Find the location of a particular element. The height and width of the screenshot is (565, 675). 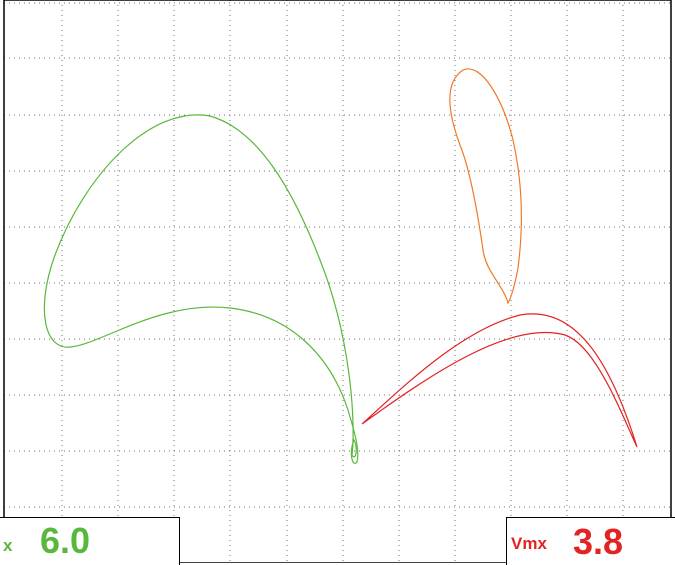

orange-trace is located at coordinates (485, 186).